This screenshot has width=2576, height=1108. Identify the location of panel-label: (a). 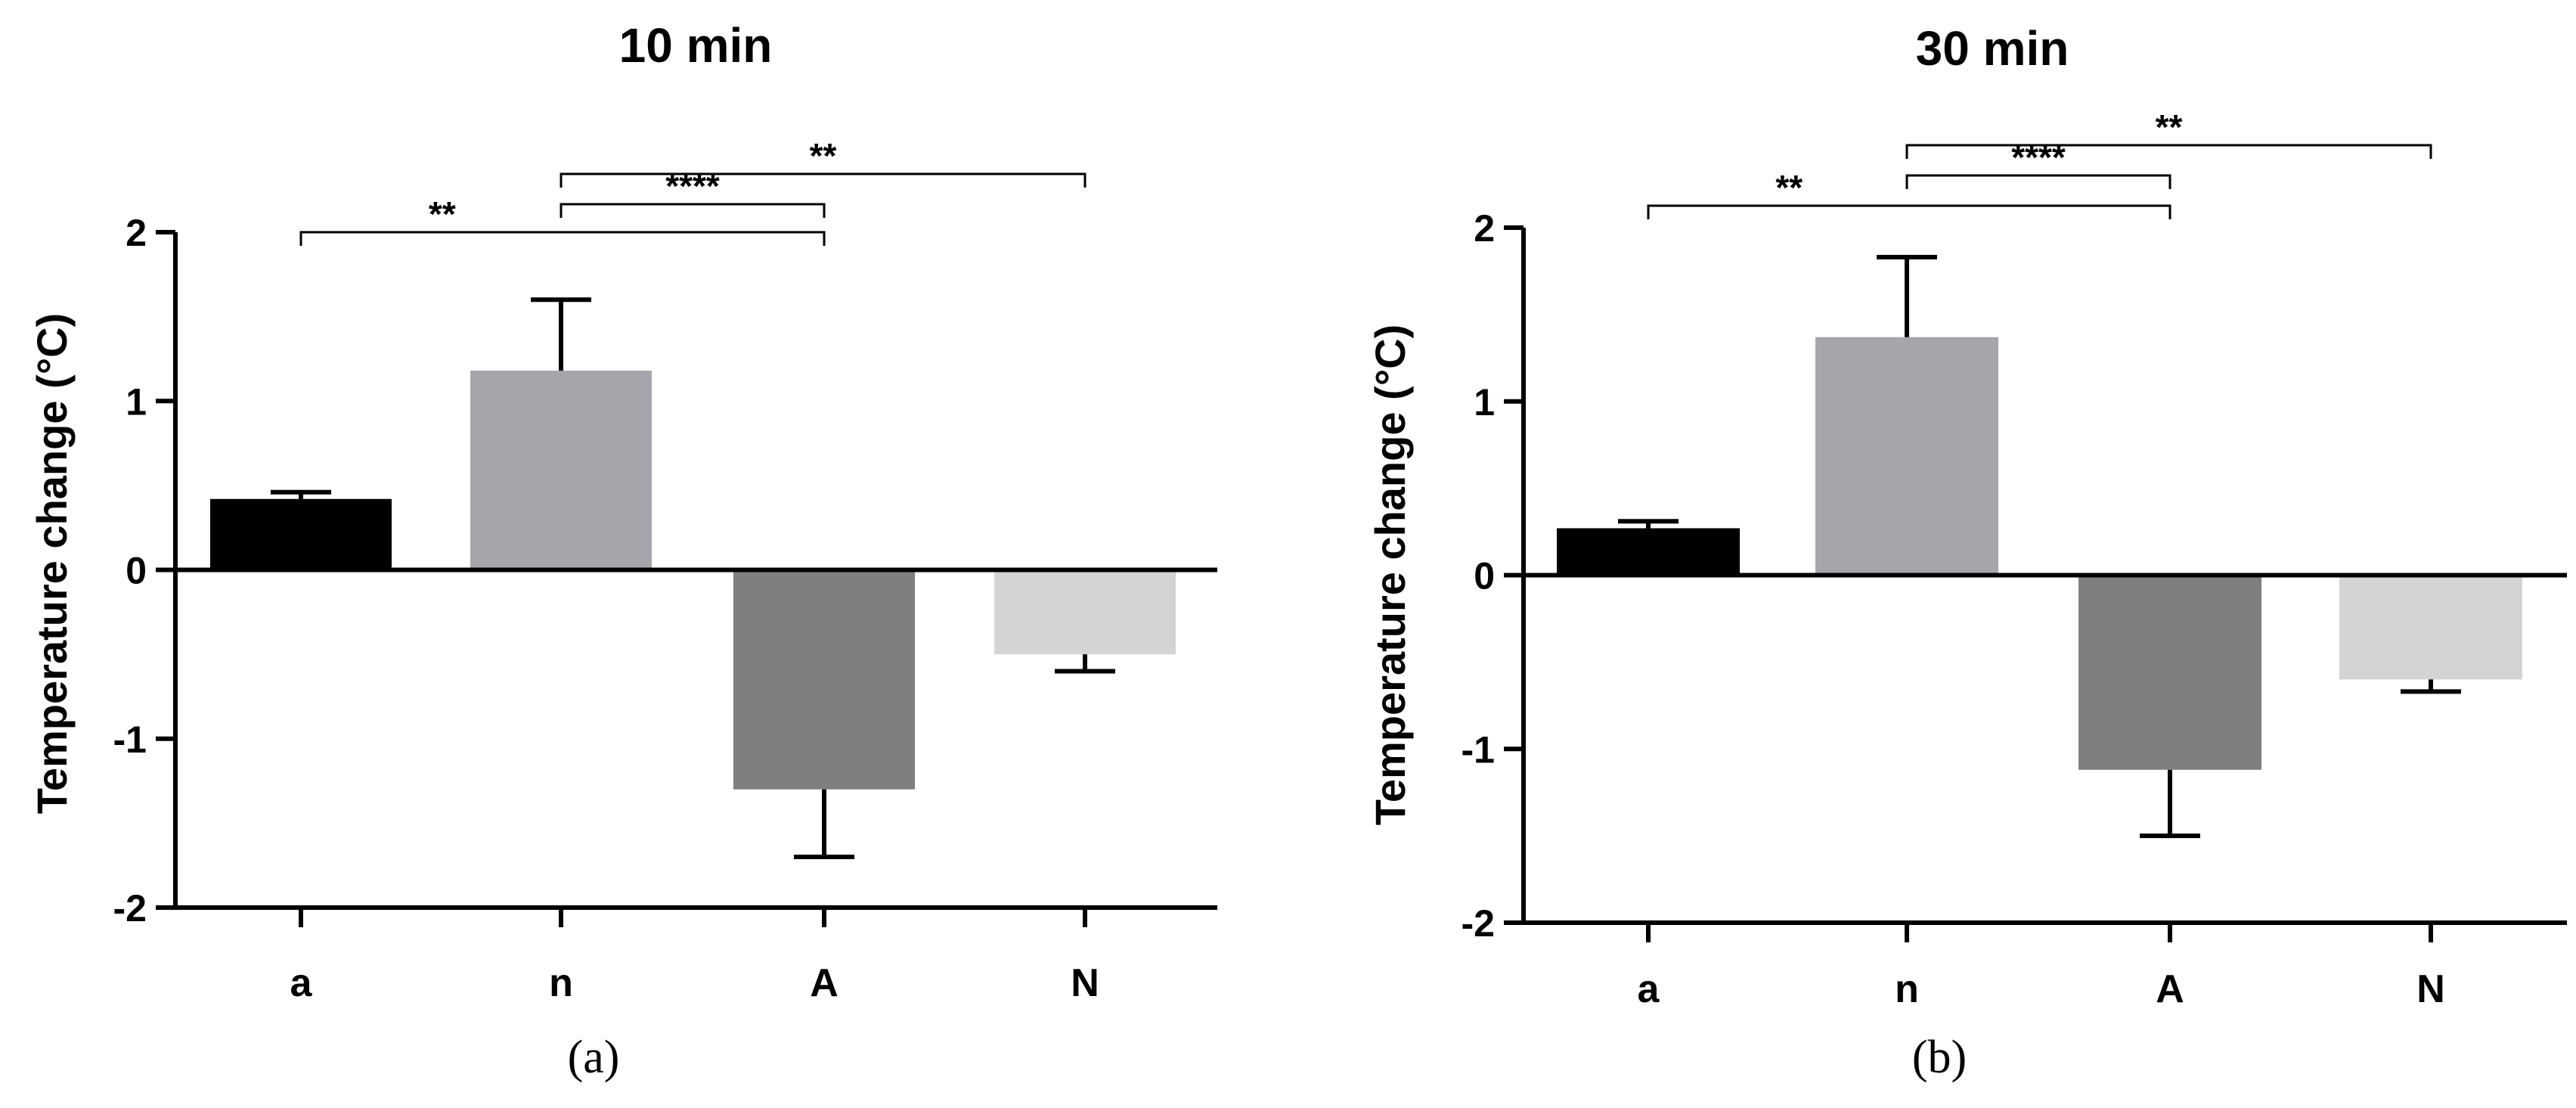
(594, 1057).